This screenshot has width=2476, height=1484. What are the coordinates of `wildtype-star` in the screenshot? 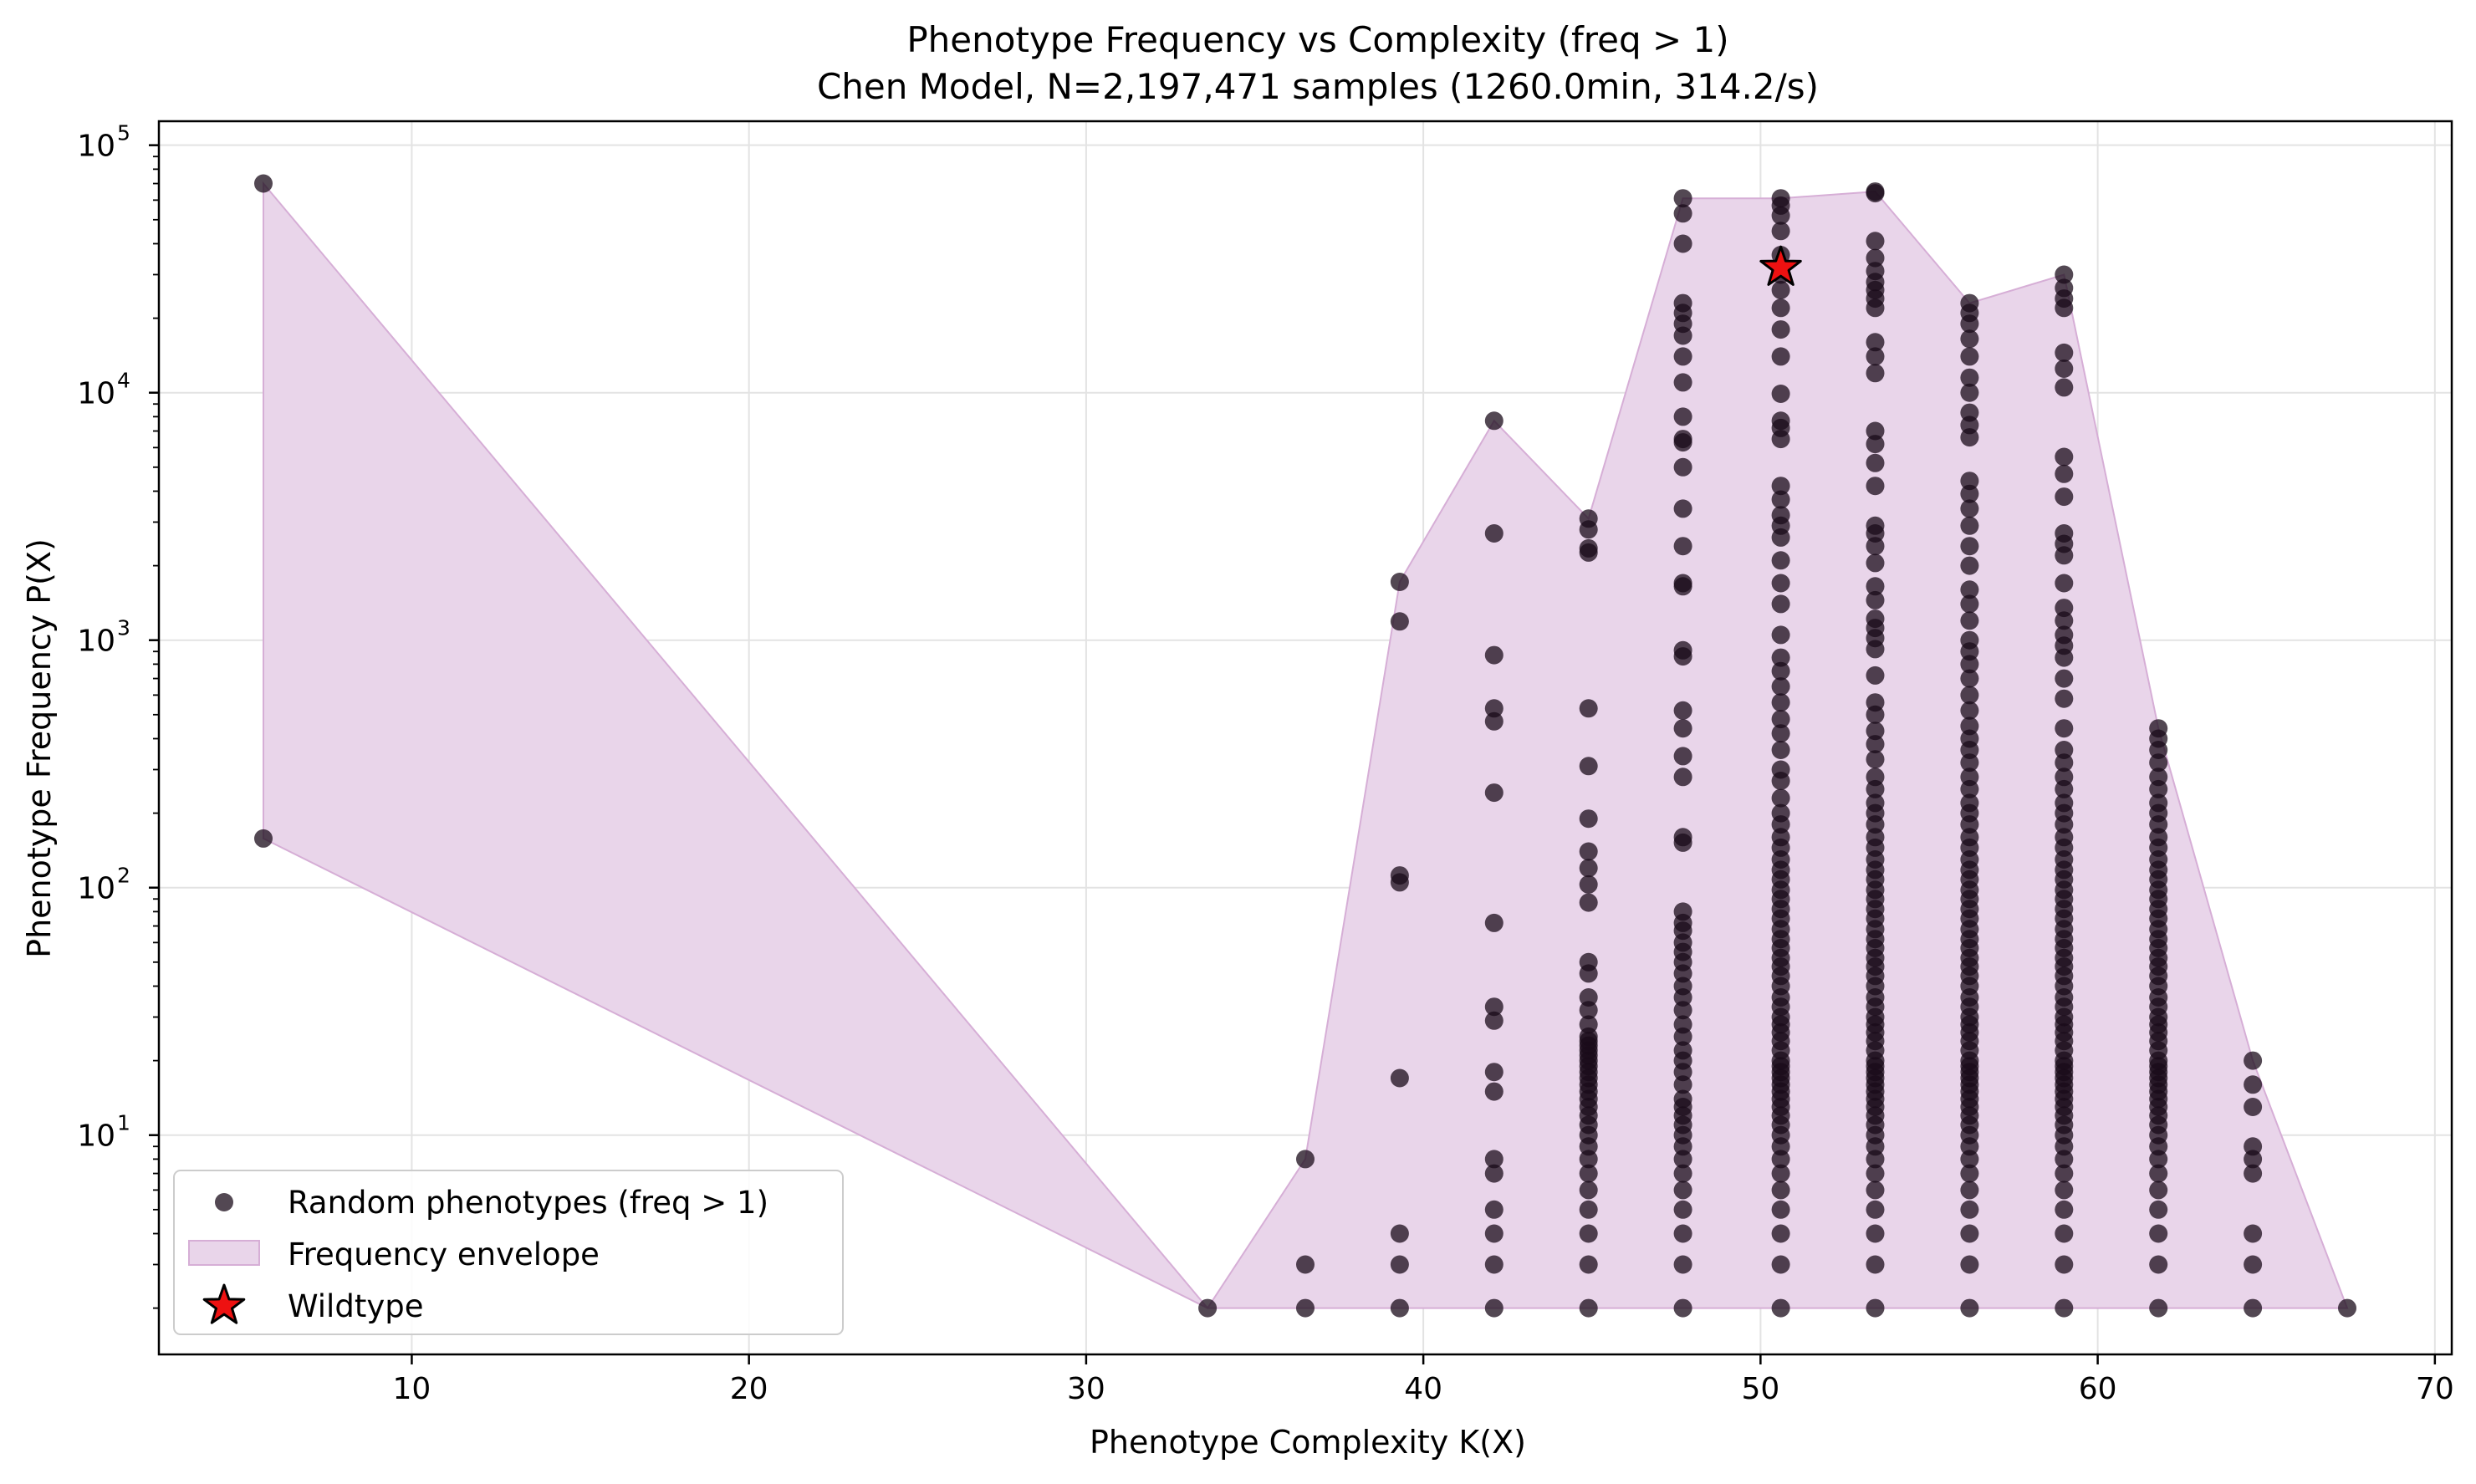 It's located at (1780, 265).